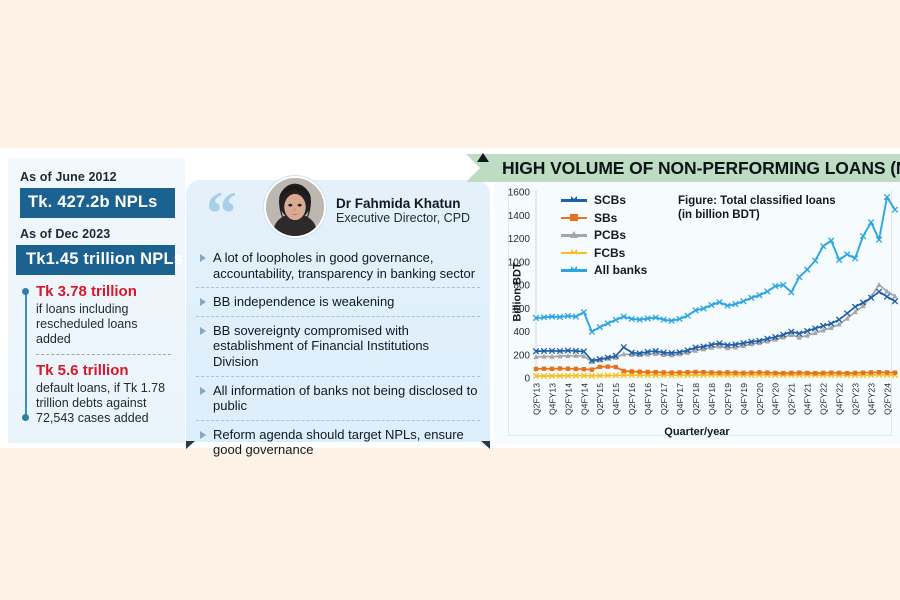  What do you see at coordinates (697, 432) in the screenshot?
I see `x-axis-title: Quarter/year` at bounding box center [697, 432].